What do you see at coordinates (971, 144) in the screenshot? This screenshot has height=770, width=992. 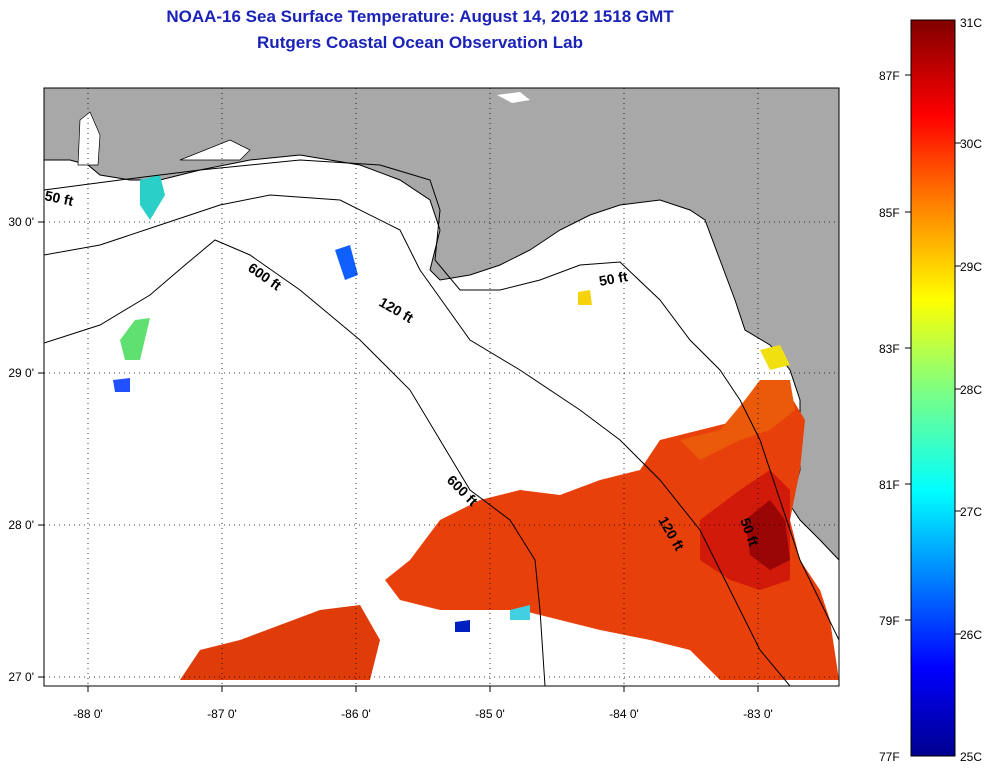 I see `colorbar-label-celsius: 30C` at bounding box center [971, 144].